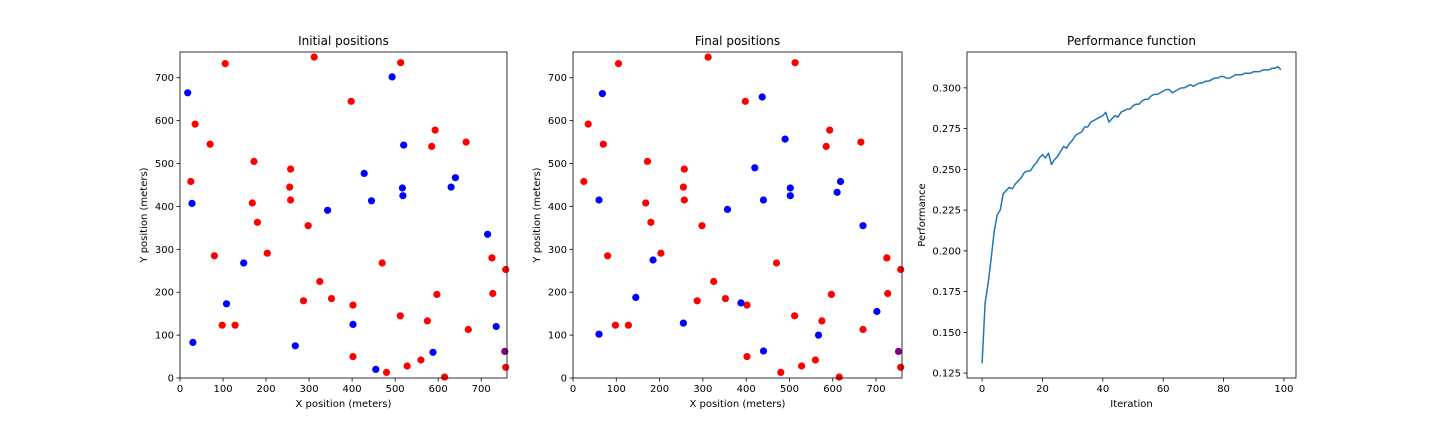 The image size is (1440, 432). What do you see at coordinates (702, 389) in the screenshot?
I see `x-tick-label: 300` at bounding box center [702, 389].